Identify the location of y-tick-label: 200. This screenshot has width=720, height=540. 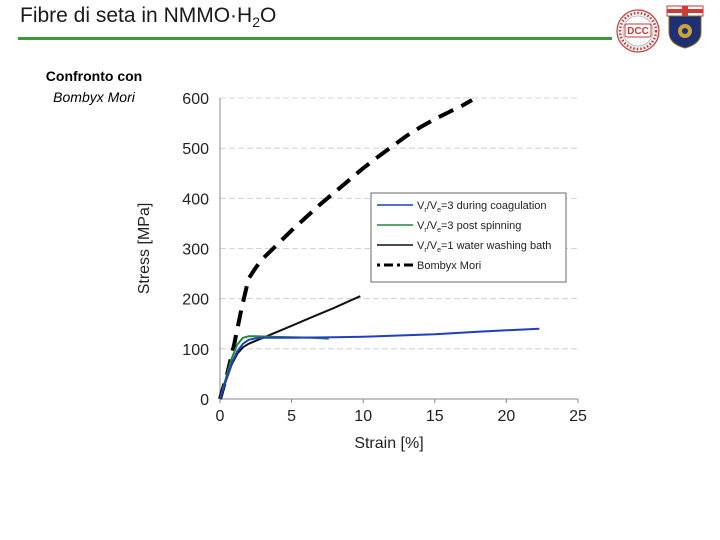
(195, 300).